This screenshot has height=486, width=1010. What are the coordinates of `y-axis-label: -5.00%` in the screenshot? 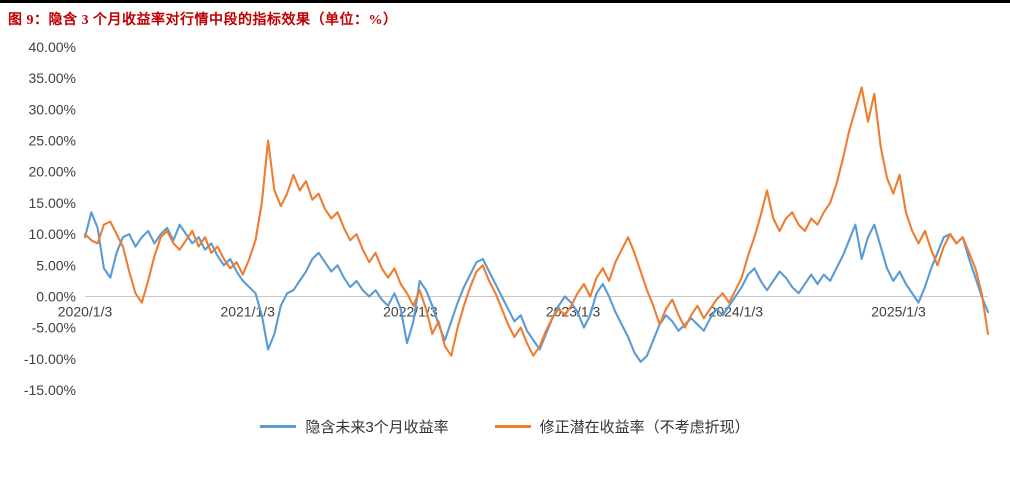 It's located at (54, 328).